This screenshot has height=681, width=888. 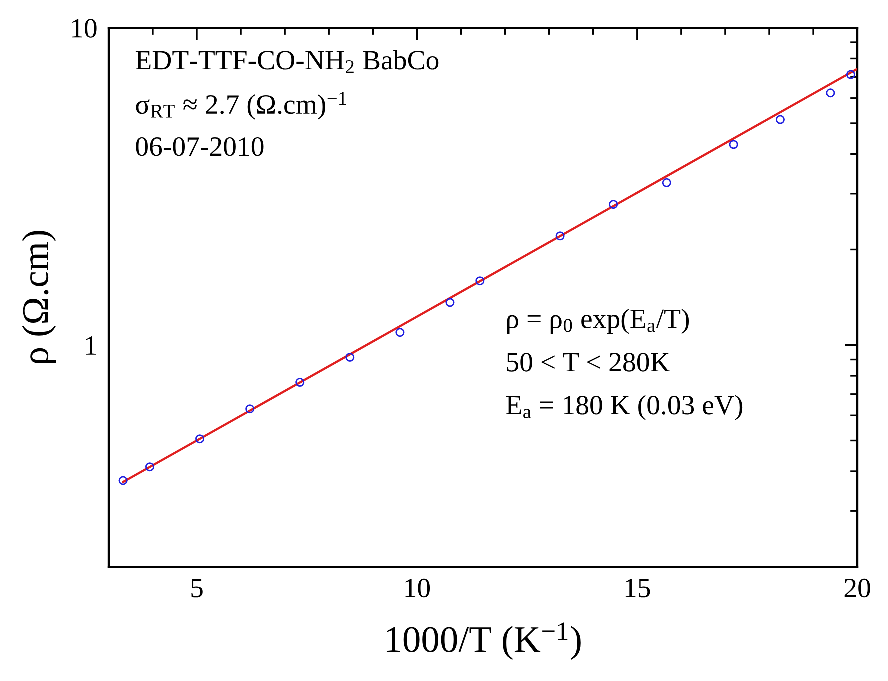 What do you see at coordinates (588, 362) in the screenshot?
I see `annotation: 50 < T < 280K` at bounding box center [588, 362].